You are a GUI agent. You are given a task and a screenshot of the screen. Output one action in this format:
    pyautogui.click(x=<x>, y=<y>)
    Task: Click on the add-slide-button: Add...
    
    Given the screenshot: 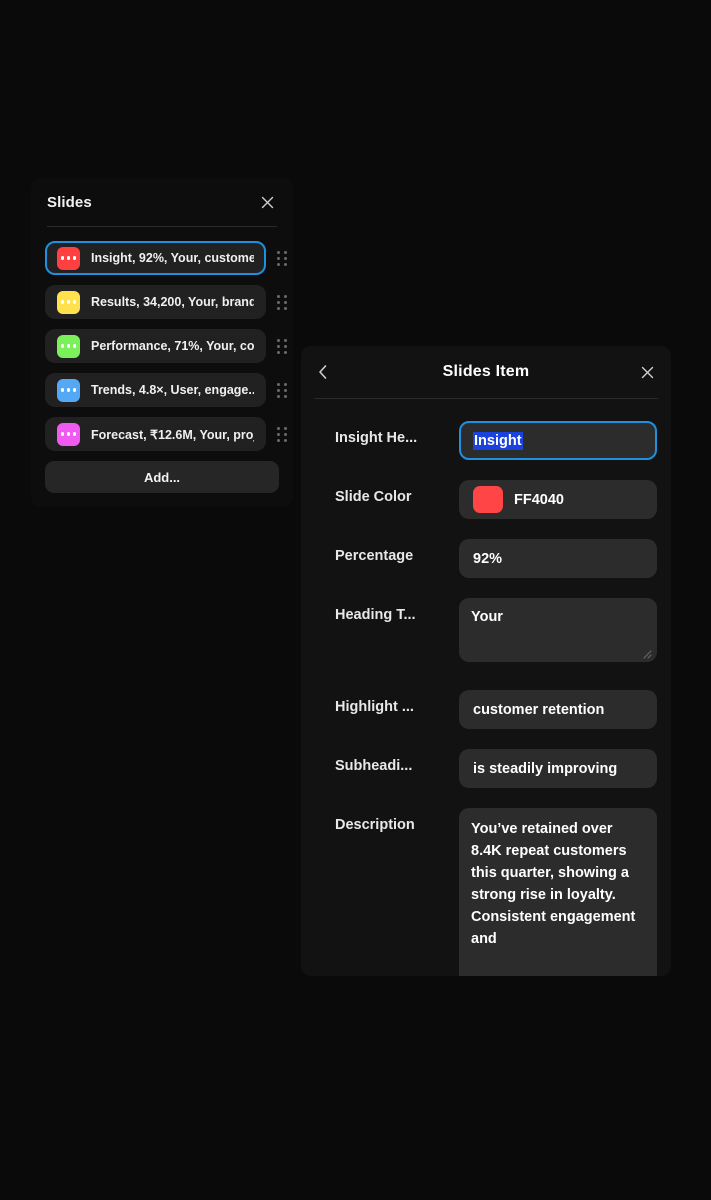 What is the action you would take?
    pyautogui.click(x=162, y=477)
    